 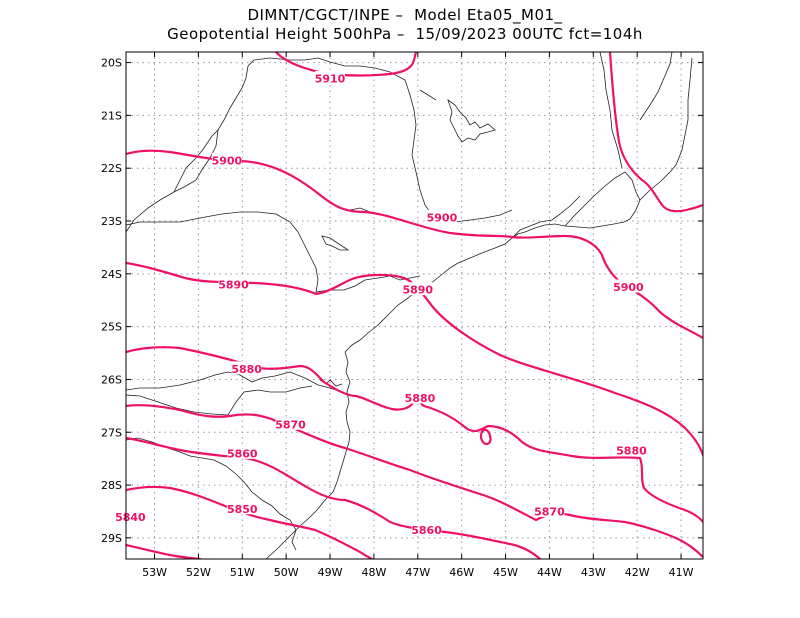 I want to click on lon-tick-label: 43W, so click(x=593, y=572).